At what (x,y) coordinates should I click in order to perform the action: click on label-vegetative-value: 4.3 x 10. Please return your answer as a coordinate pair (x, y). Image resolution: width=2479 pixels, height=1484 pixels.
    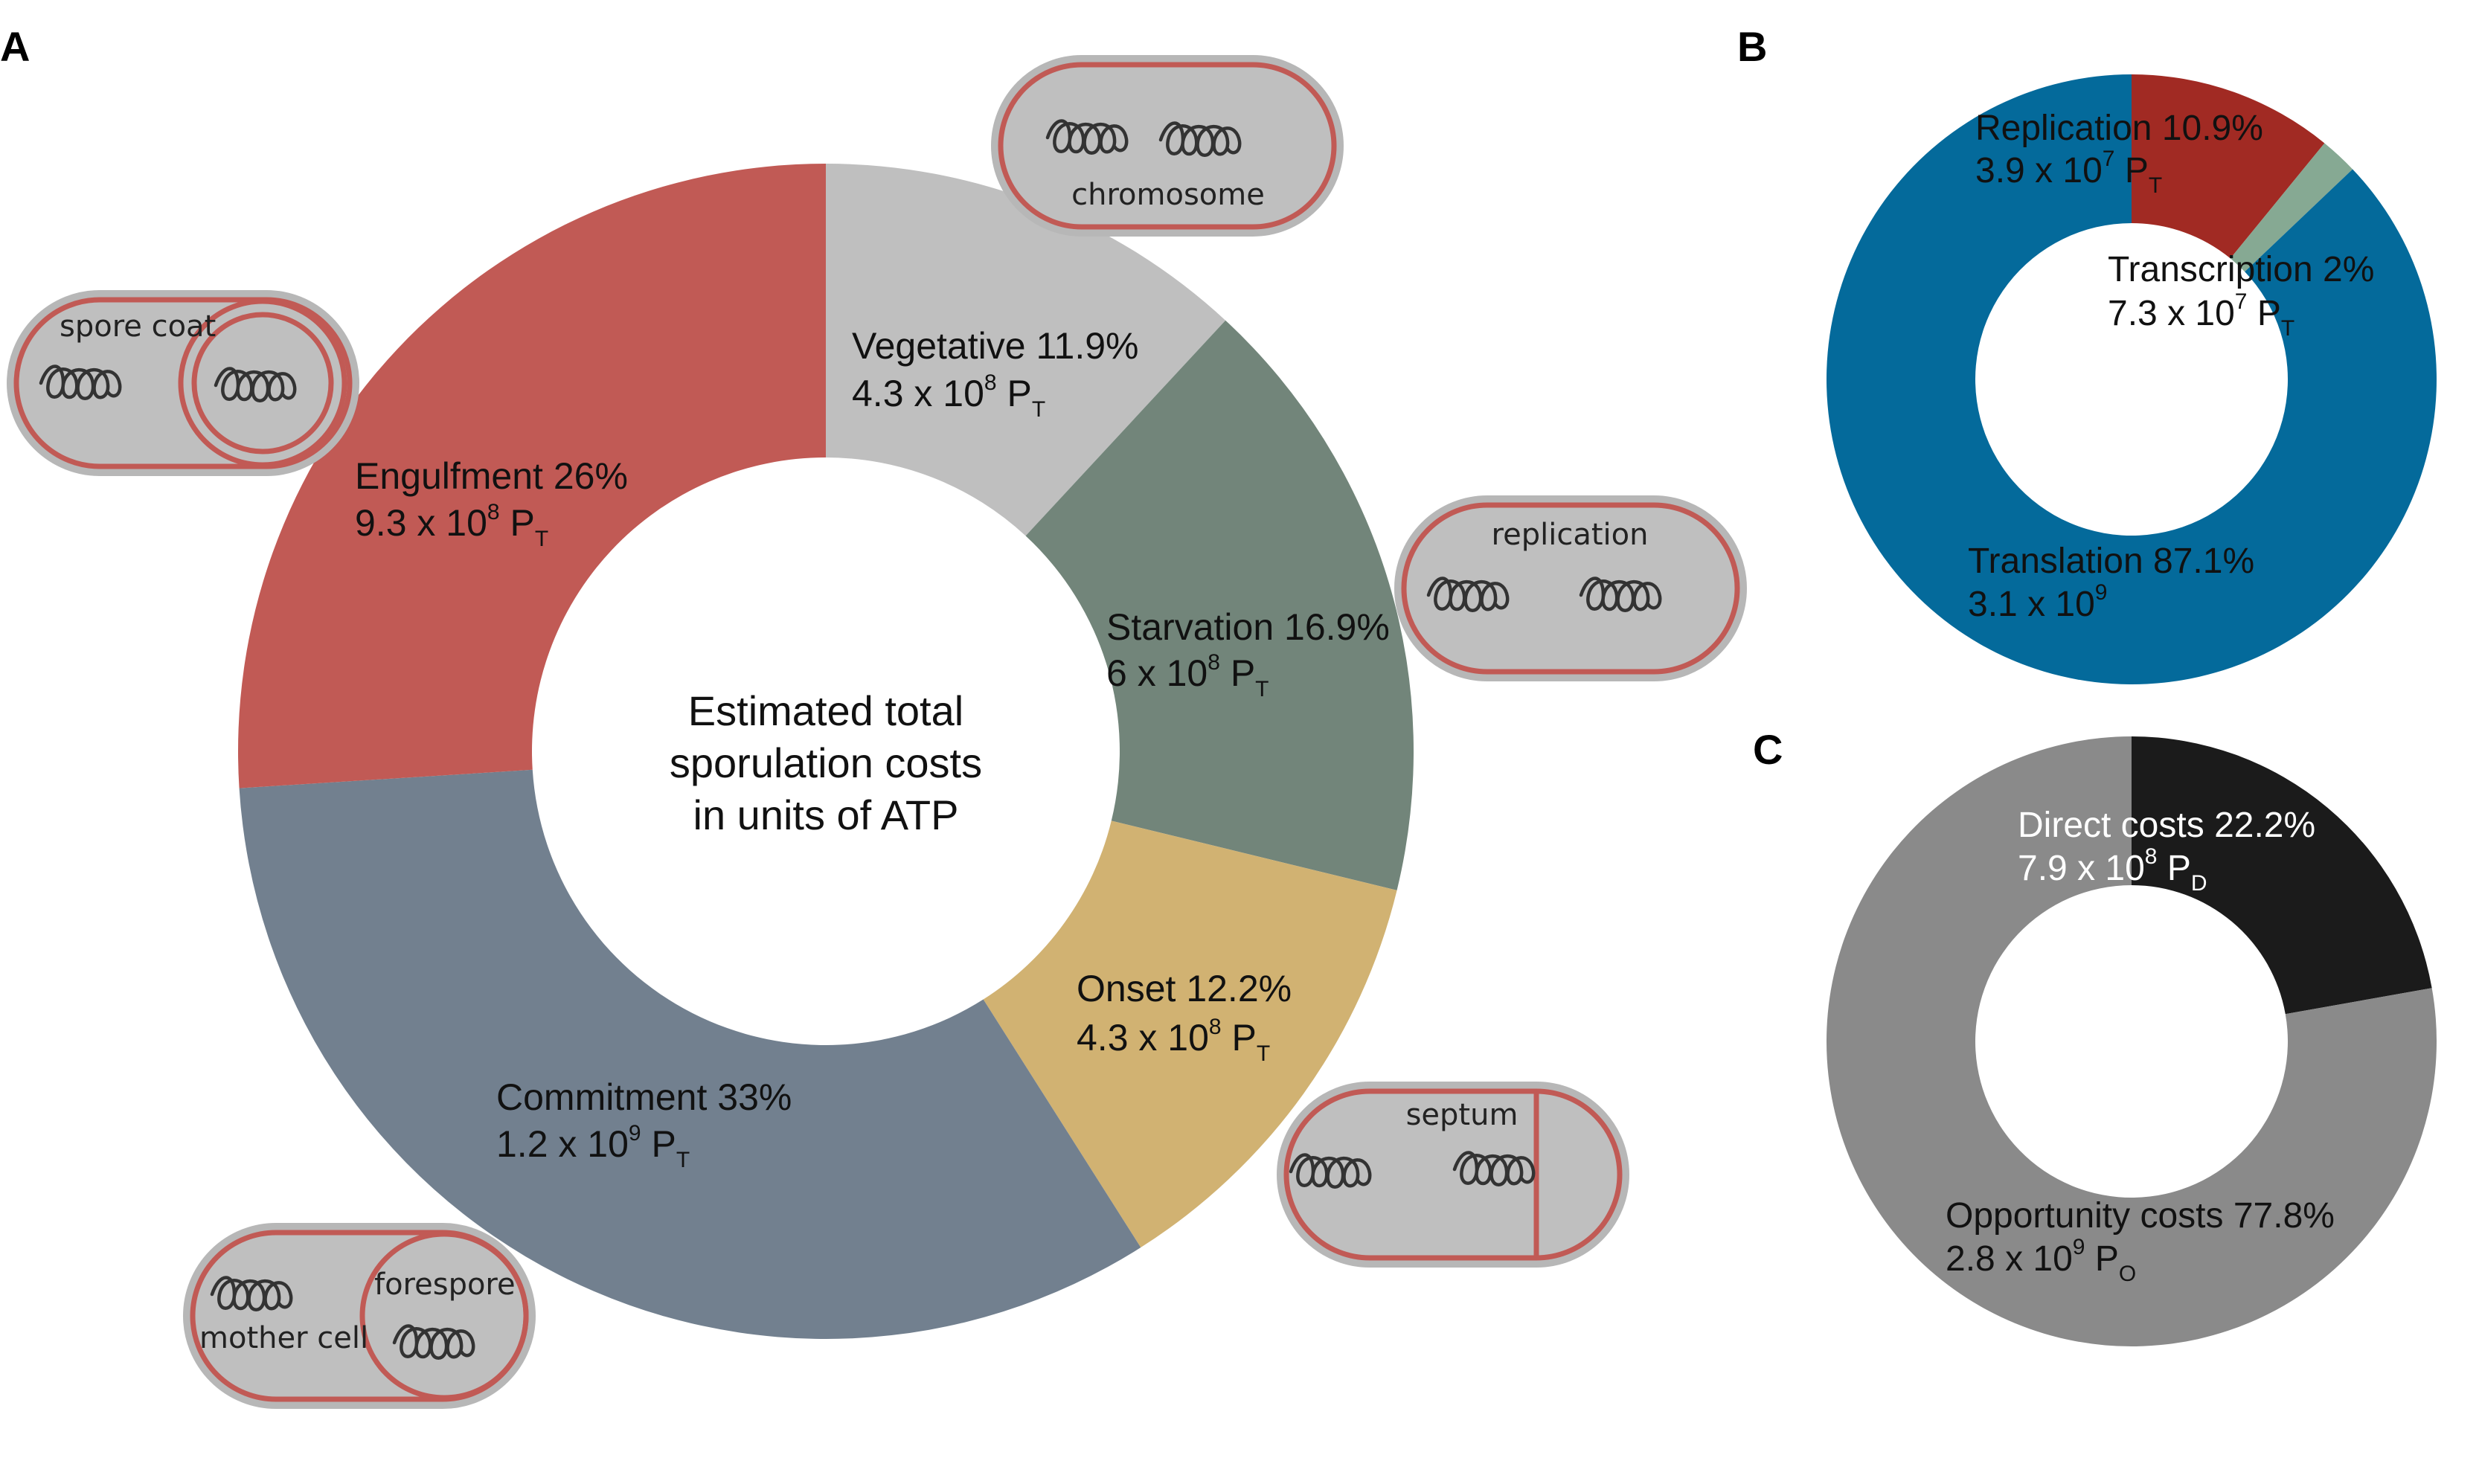
    Looking at the image, I should click on (918, 393).